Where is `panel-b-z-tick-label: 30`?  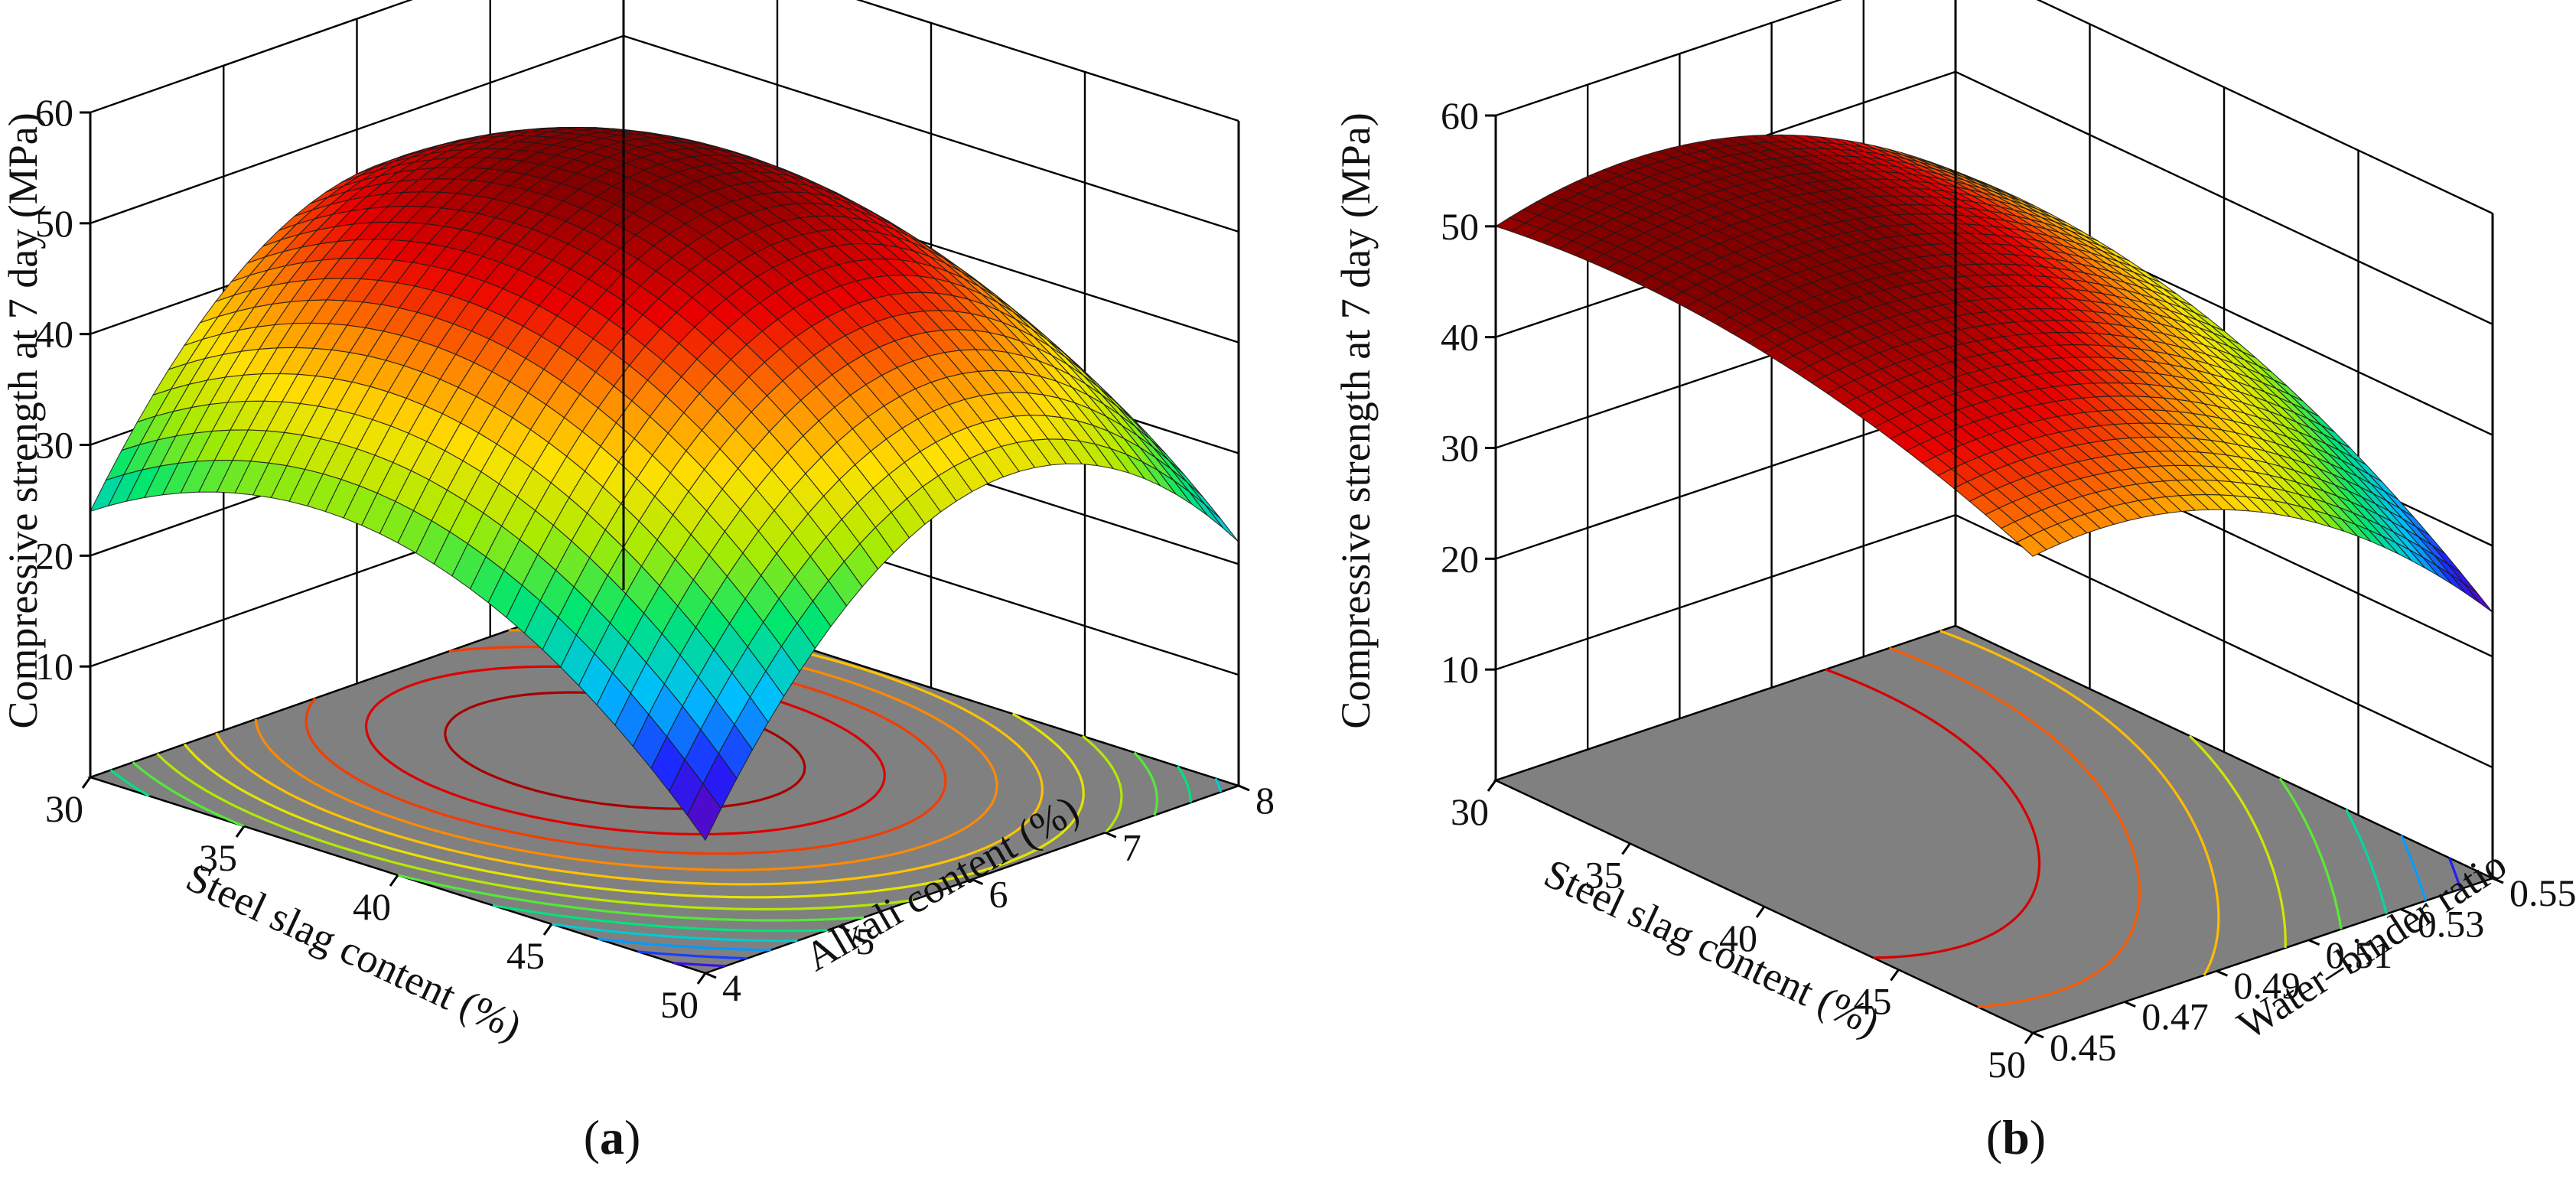 panel-b-z-tick-label: 30 is located at coordinates (1460, 448).